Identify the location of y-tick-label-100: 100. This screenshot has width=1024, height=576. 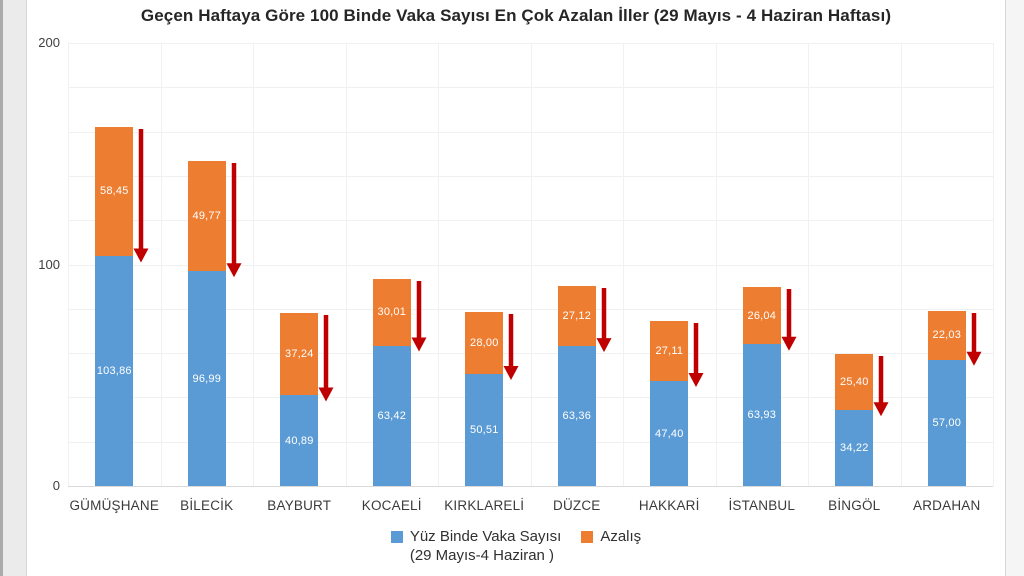
(49, 264).